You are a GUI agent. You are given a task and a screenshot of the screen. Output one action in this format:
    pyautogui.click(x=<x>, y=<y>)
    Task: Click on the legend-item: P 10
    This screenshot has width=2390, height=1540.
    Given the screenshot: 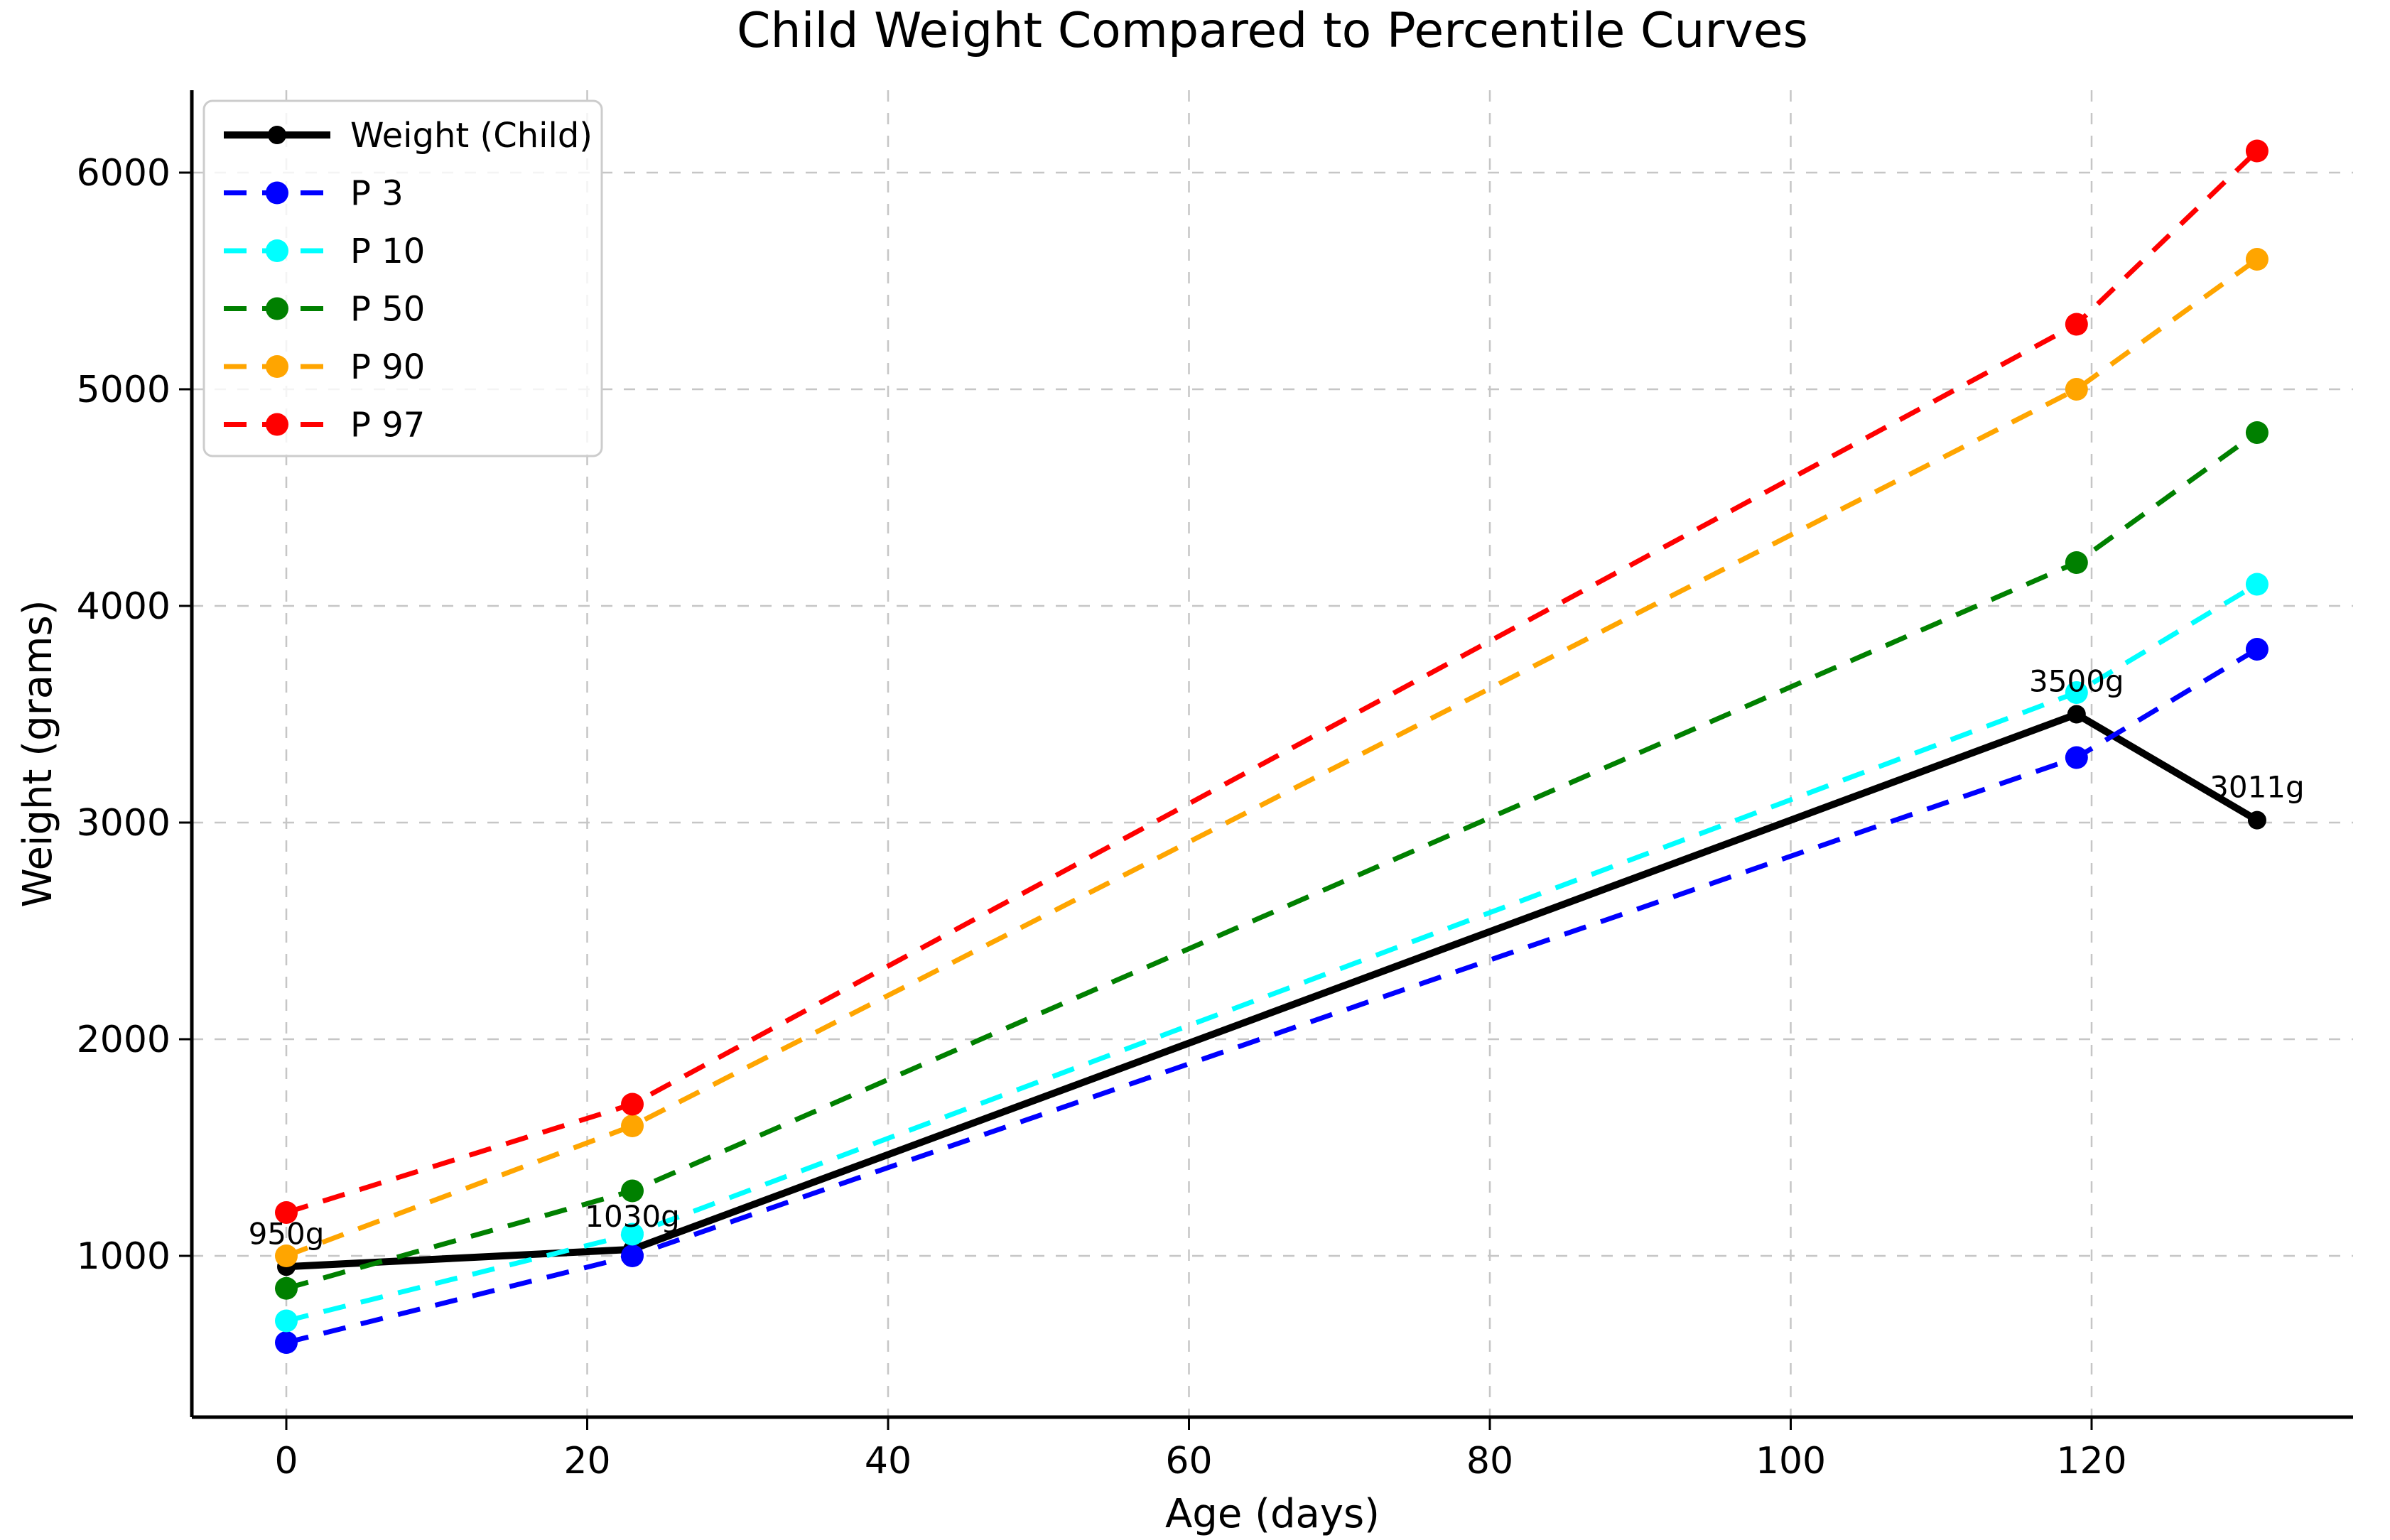 What is the action you would take?
    pyautogui.click(x=324, y=251)
    